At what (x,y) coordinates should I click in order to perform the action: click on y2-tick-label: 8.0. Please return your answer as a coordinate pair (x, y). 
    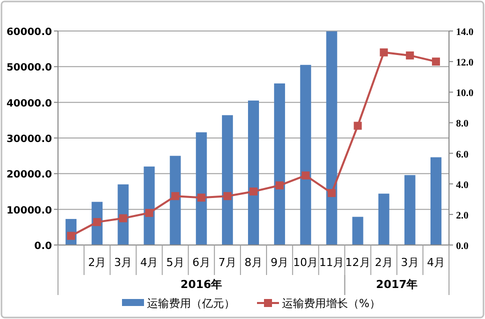
    Looking at the image, I should click on (462, 124).